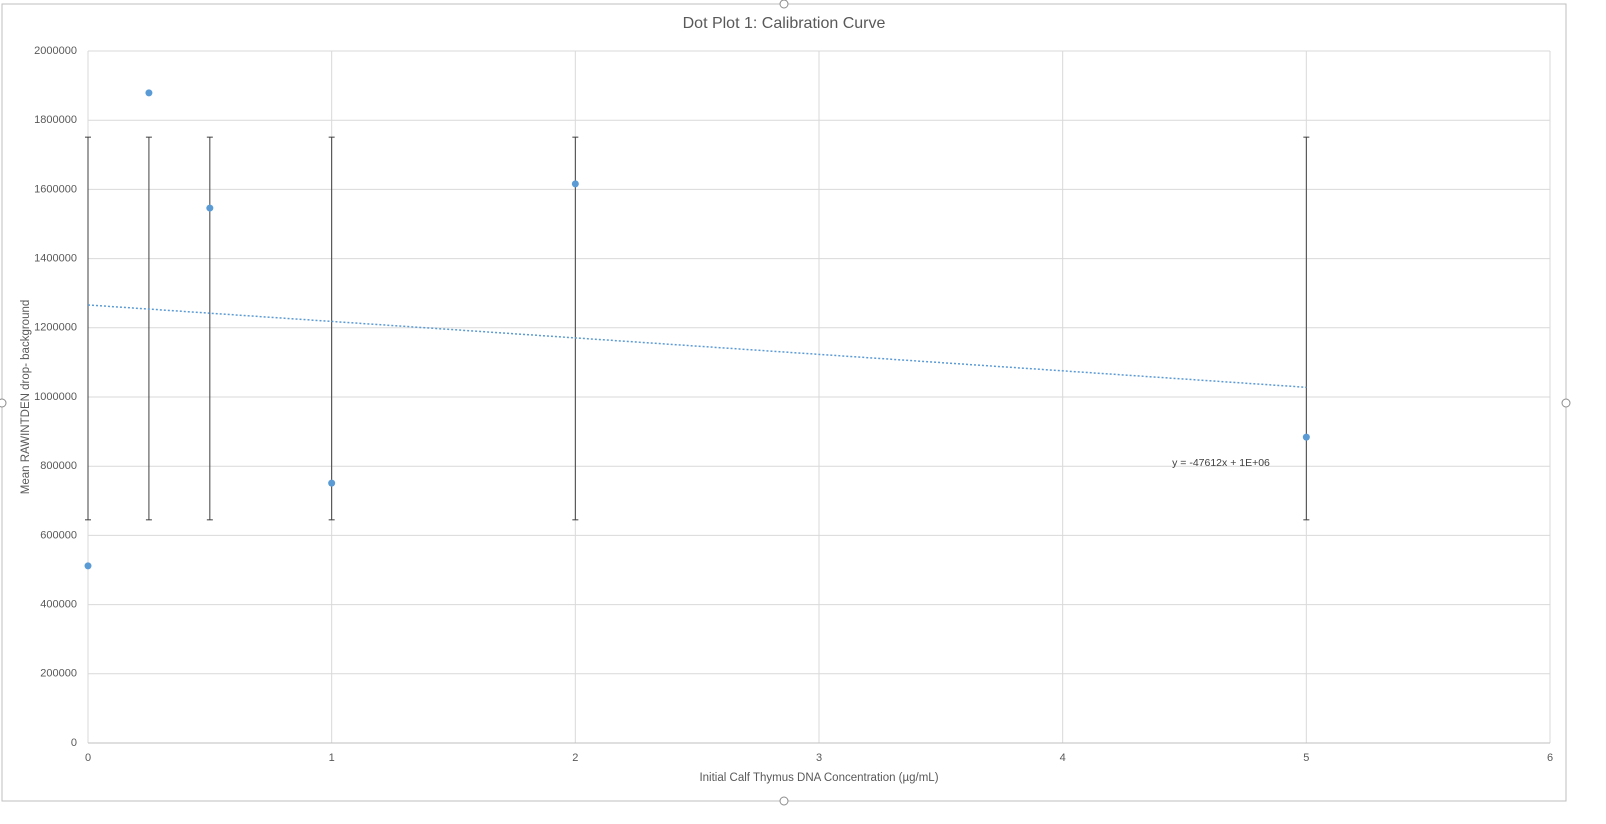 The width and height of the screenshot is (1606, 824). Describe the element at coordinates (55, 120) in the screenshot. I see `y-tick-label: 1800000` at that location.